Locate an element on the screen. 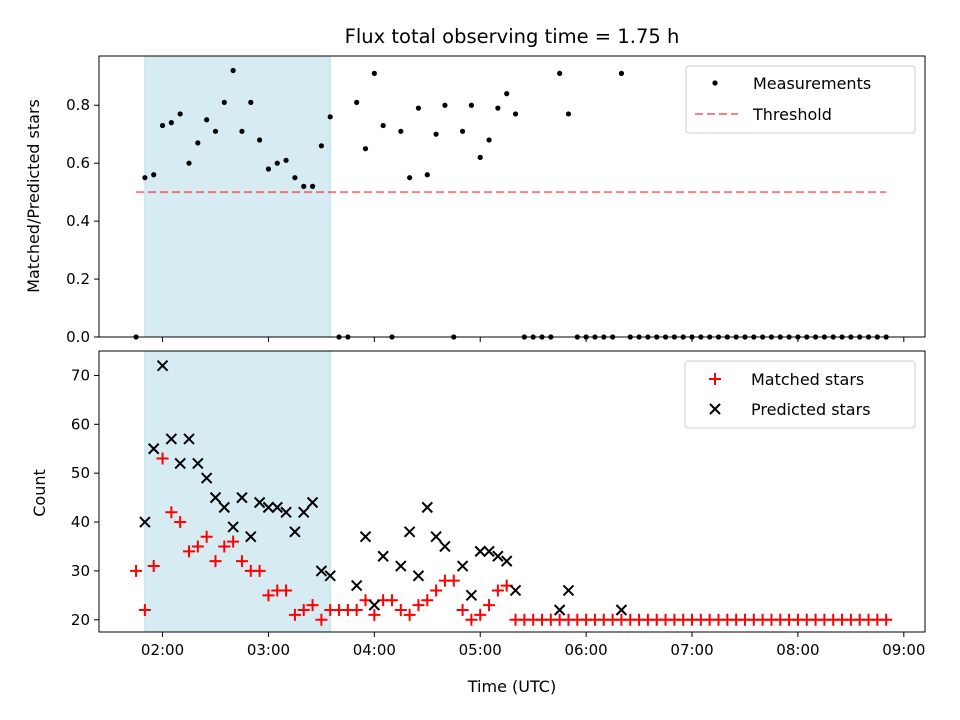 The image size is (960, 720). x-axis-label: Time (UTC) is located at coordinates (511, 686).